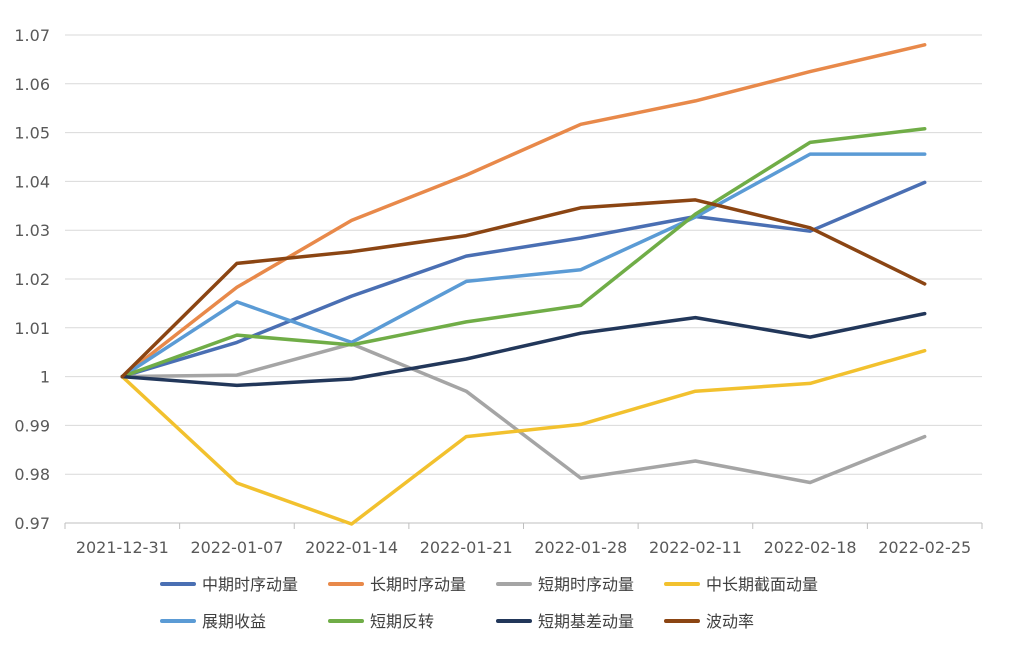  Describe the element at coordinates (580, 547) in the screenshot. I see `x-tick-label: 2022-01-28` at that location.